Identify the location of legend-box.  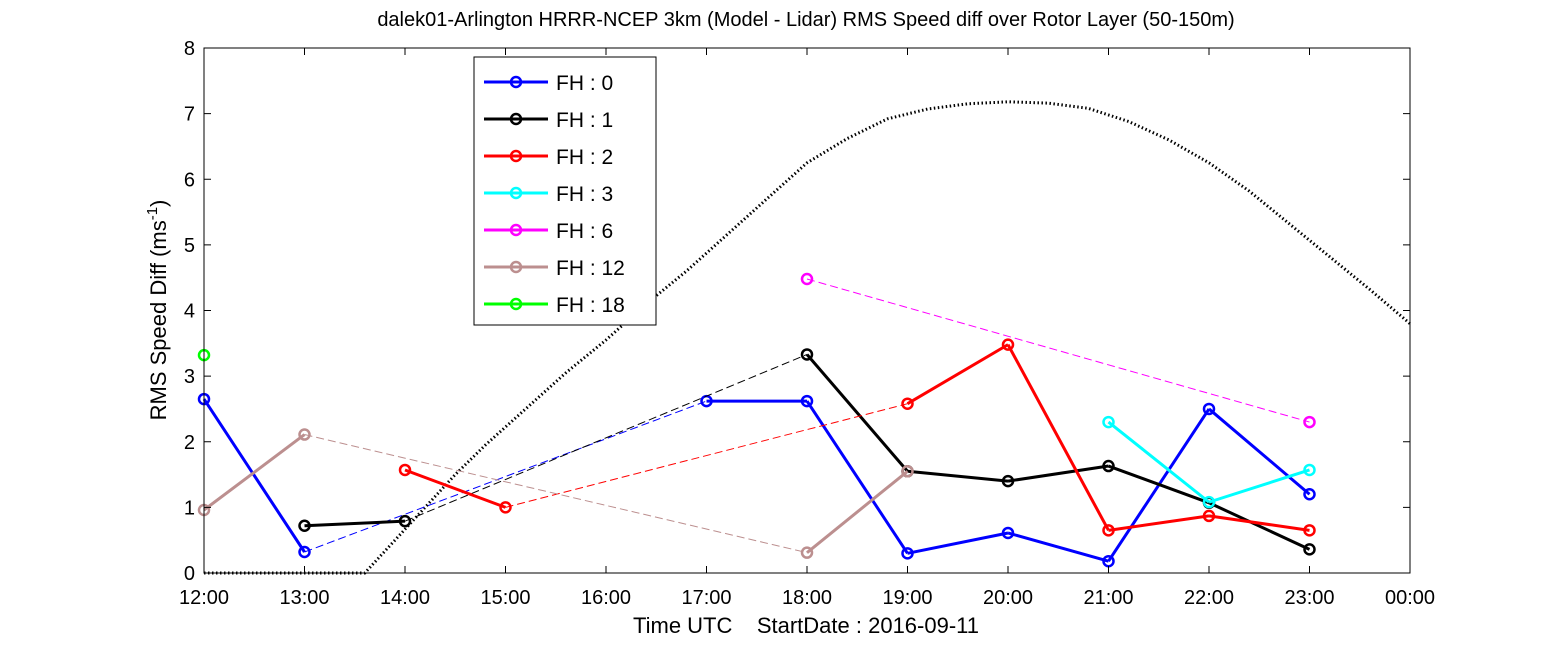
(565, 191).